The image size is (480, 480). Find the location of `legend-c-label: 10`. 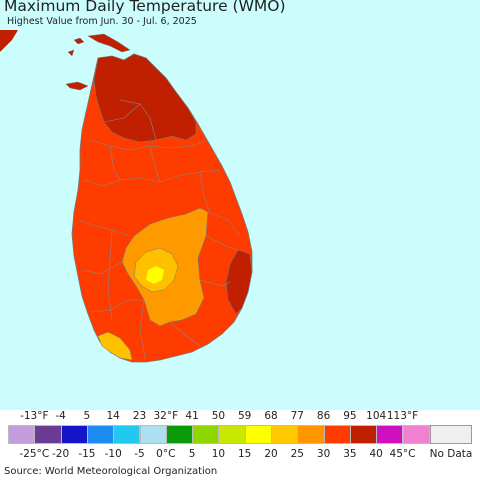

legend-c-label: 10 is located at coordinates (218, 454).